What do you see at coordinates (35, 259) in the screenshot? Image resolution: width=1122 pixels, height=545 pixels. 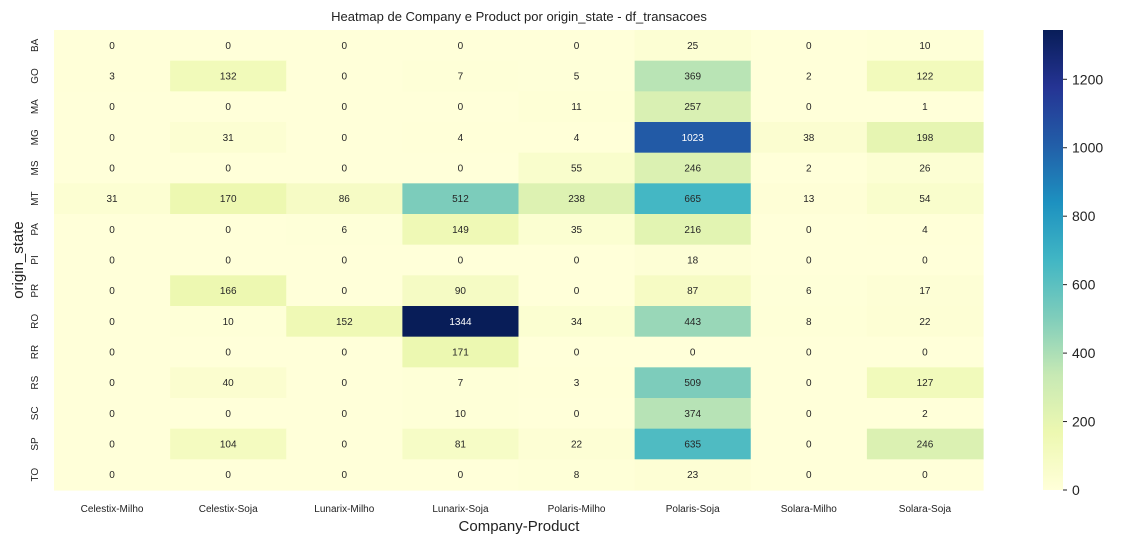 I see `y-tick-label: PI` at bounding box center [35, 259].